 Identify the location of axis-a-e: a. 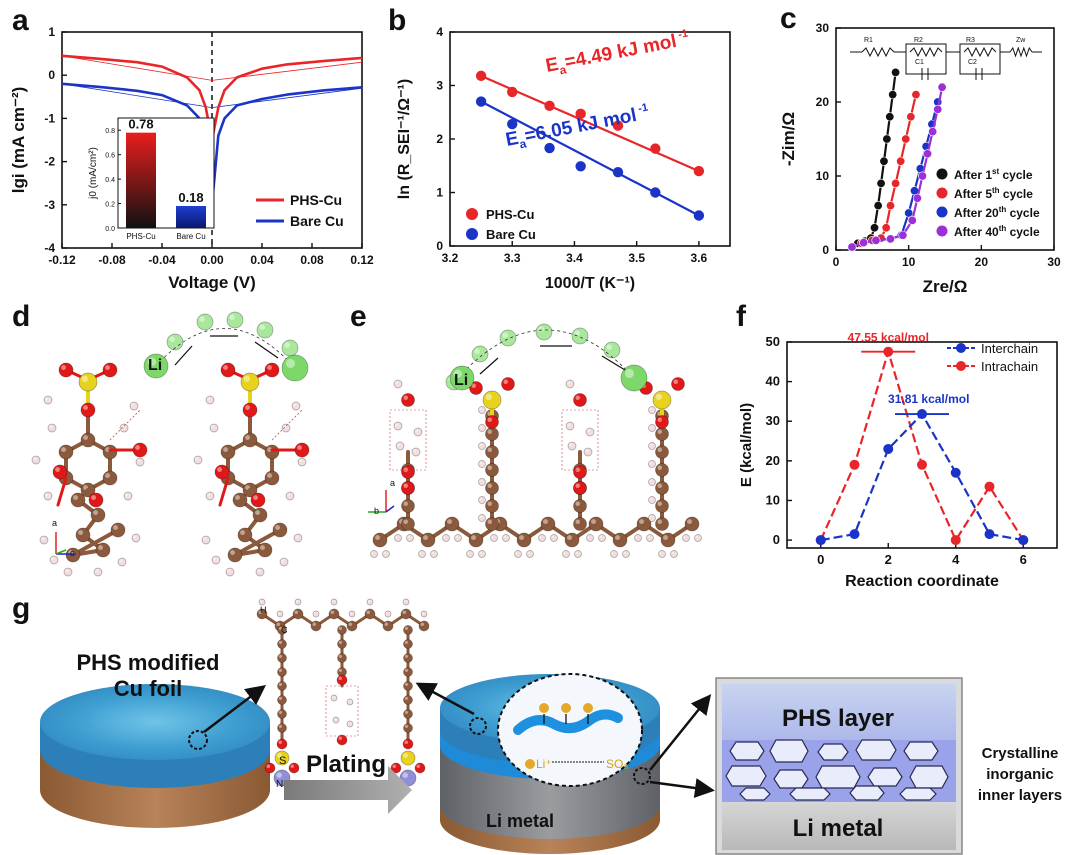
(392, 483).